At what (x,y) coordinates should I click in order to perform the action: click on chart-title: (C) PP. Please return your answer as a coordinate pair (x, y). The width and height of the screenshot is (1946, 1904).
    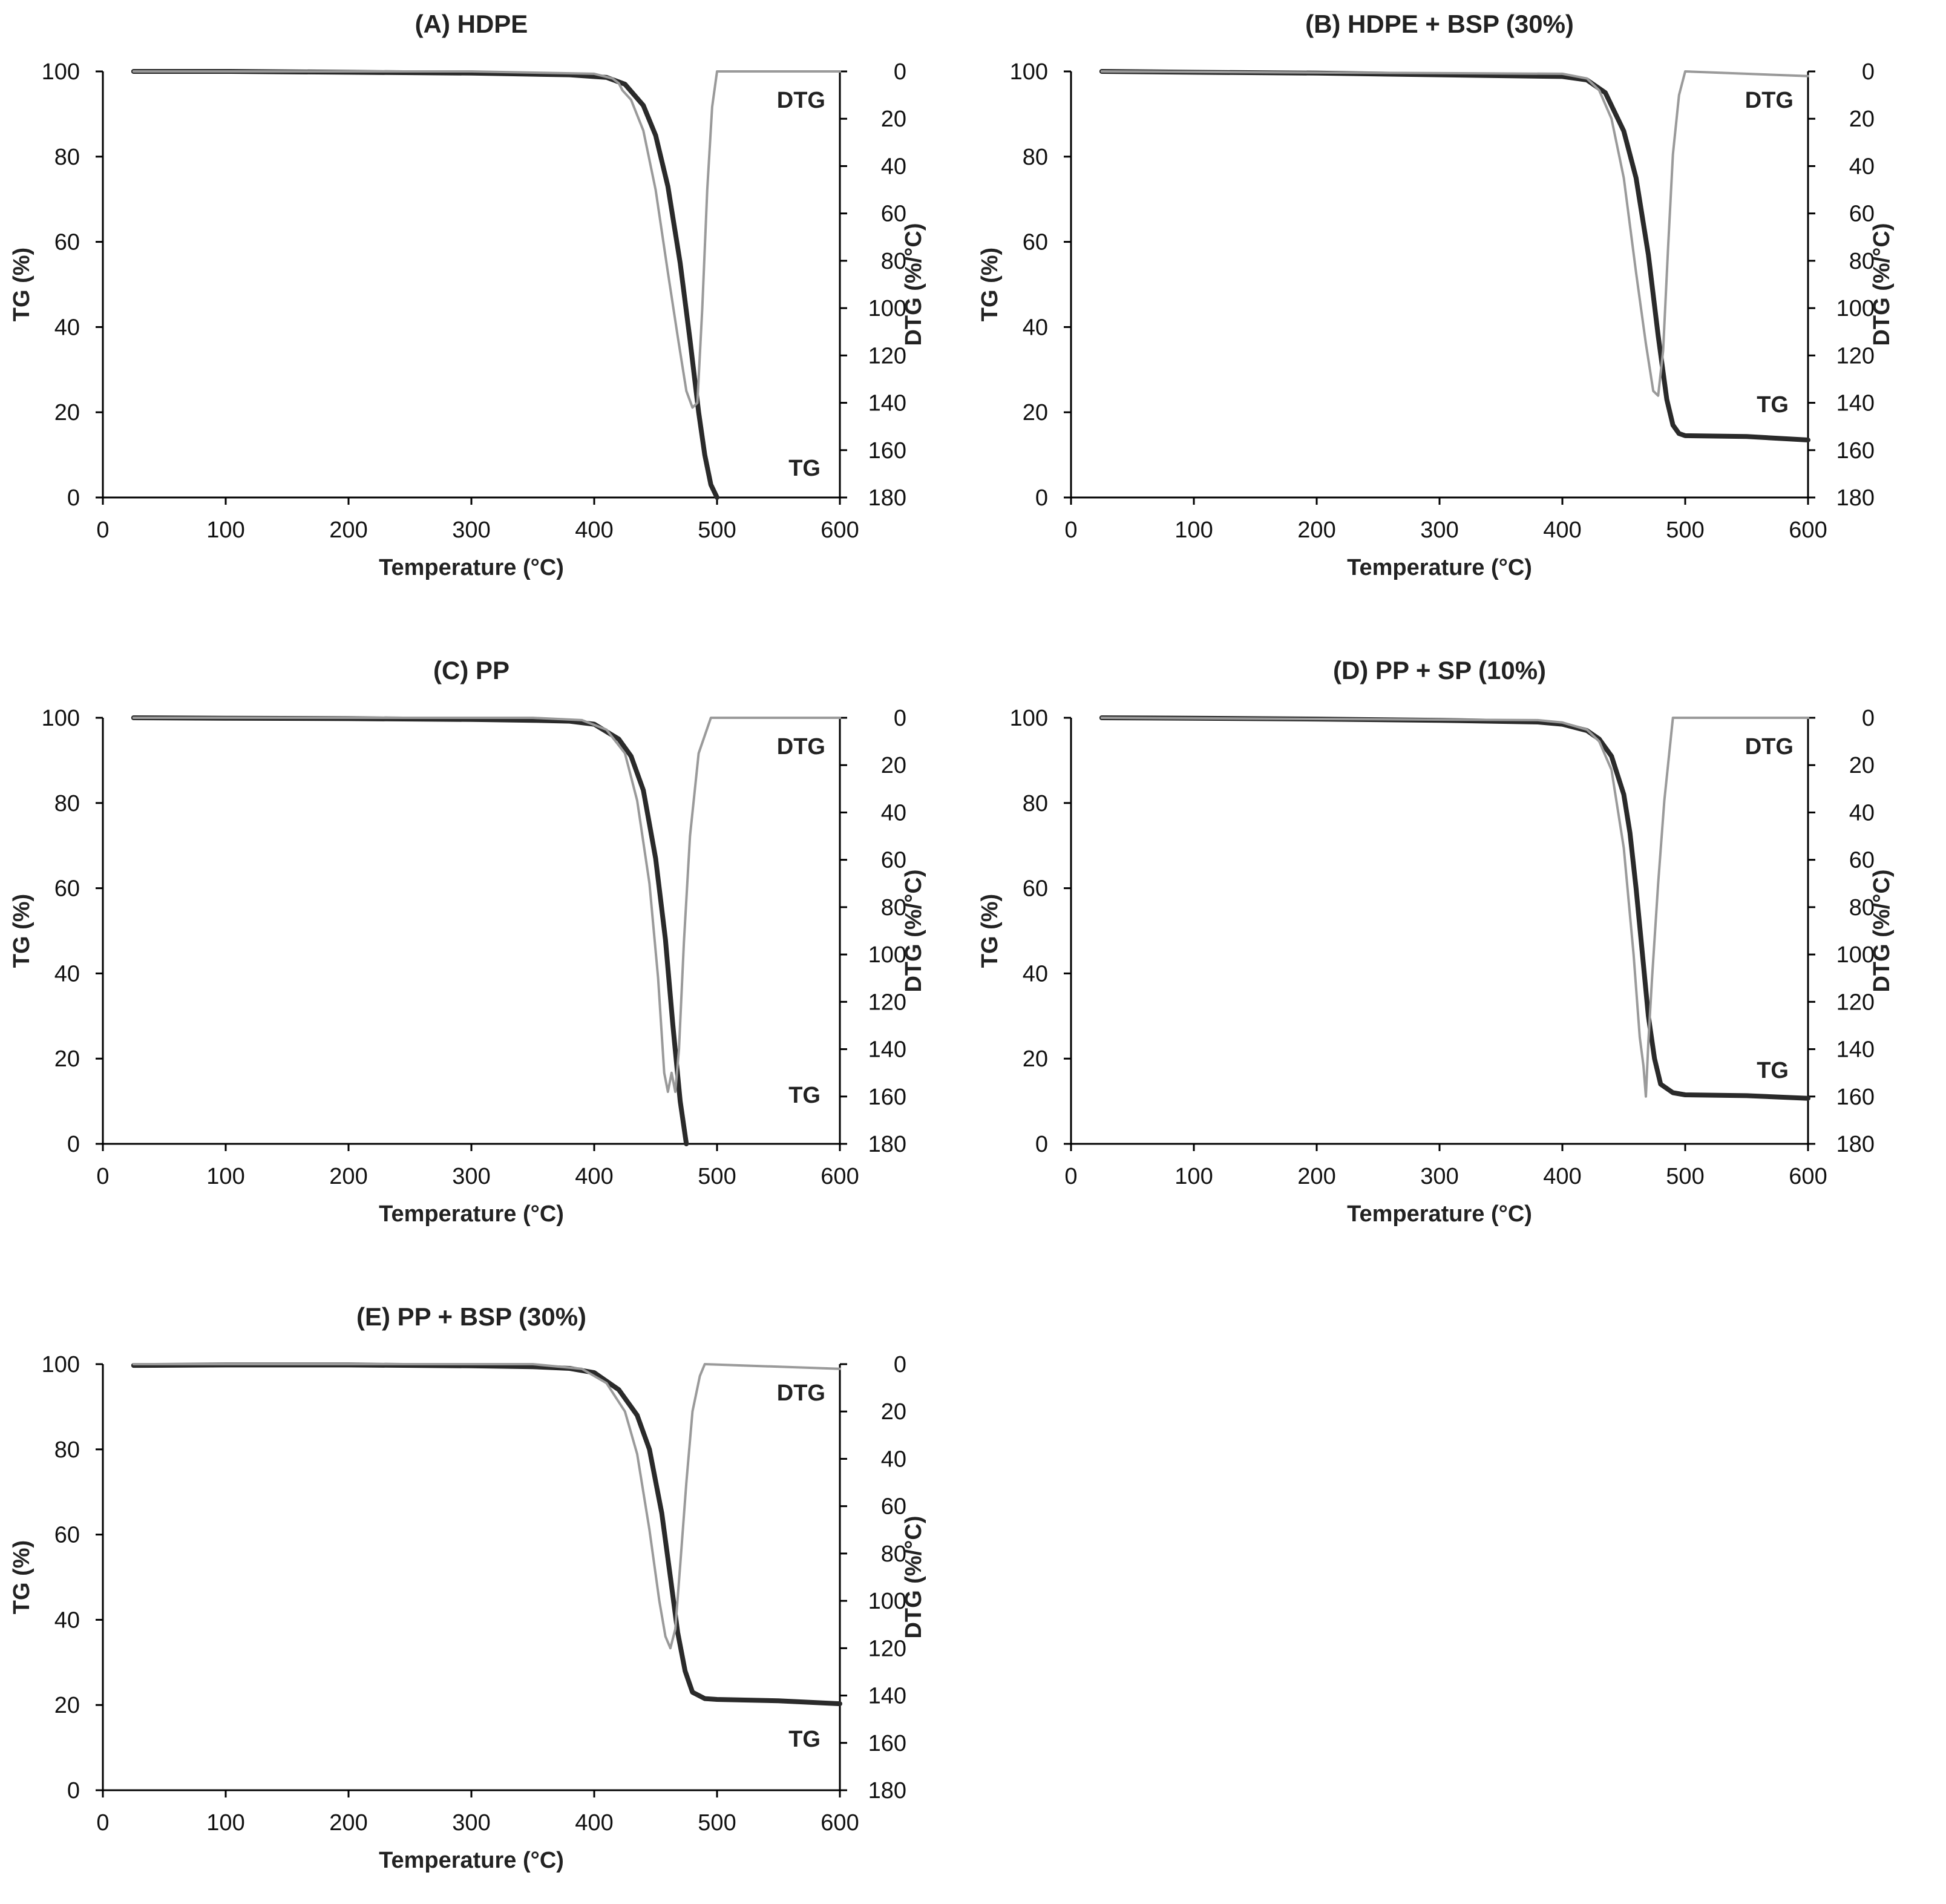
    Looking at the image, I should click on (471, 670).